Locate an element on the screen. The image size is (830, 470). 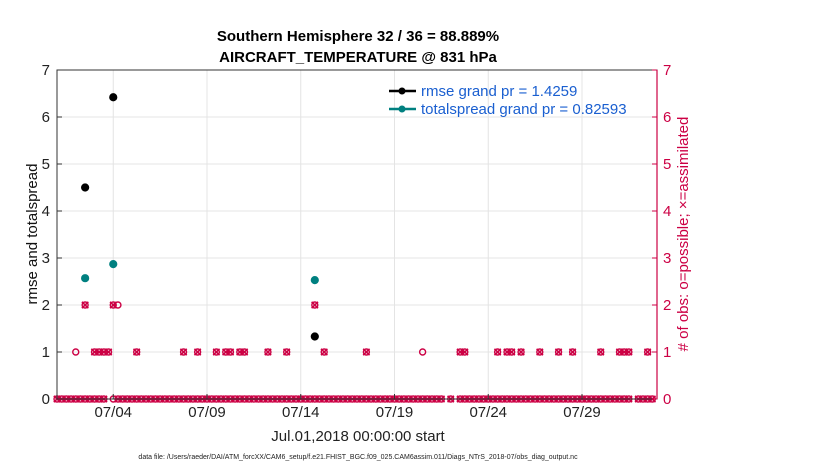
x-tick-label: 07/19 is located at coordinates (395, 412).